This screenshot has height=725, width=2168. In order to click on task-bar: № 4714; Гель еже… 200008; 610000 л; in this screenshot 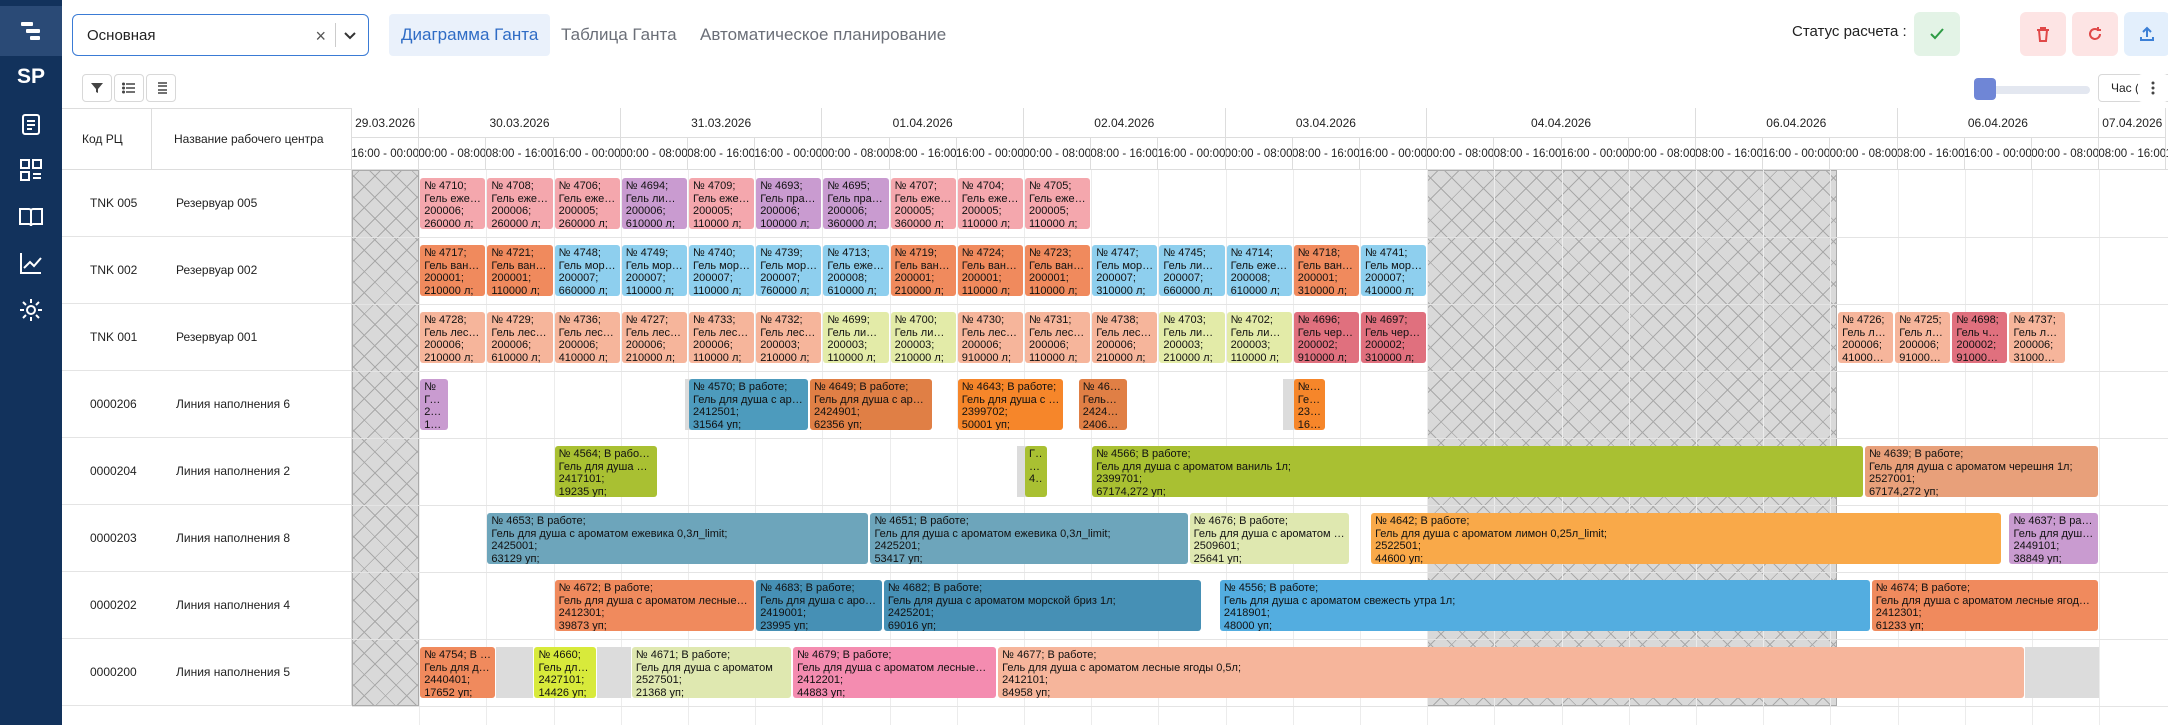, I will do `click(1259, 270)`.